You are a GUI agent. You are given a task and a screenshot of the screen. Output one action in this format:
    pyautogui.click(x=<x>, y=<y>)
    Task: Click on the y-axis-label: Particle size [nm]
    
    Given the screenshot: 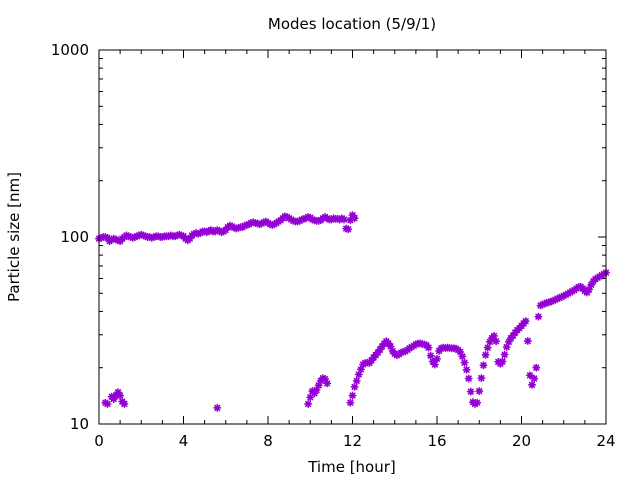 What is the action you would take?
    pyautogui.click(x=14, y=237)
    